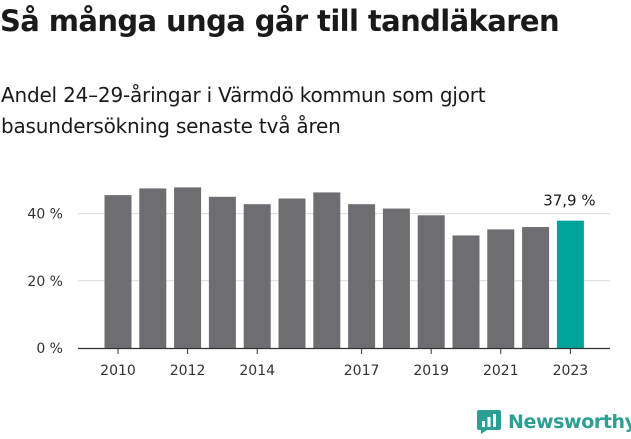 This screenshot has width=631, height=439. I want to click on chart-title: Så många unga går till tandläkaren, so click(280, 21).